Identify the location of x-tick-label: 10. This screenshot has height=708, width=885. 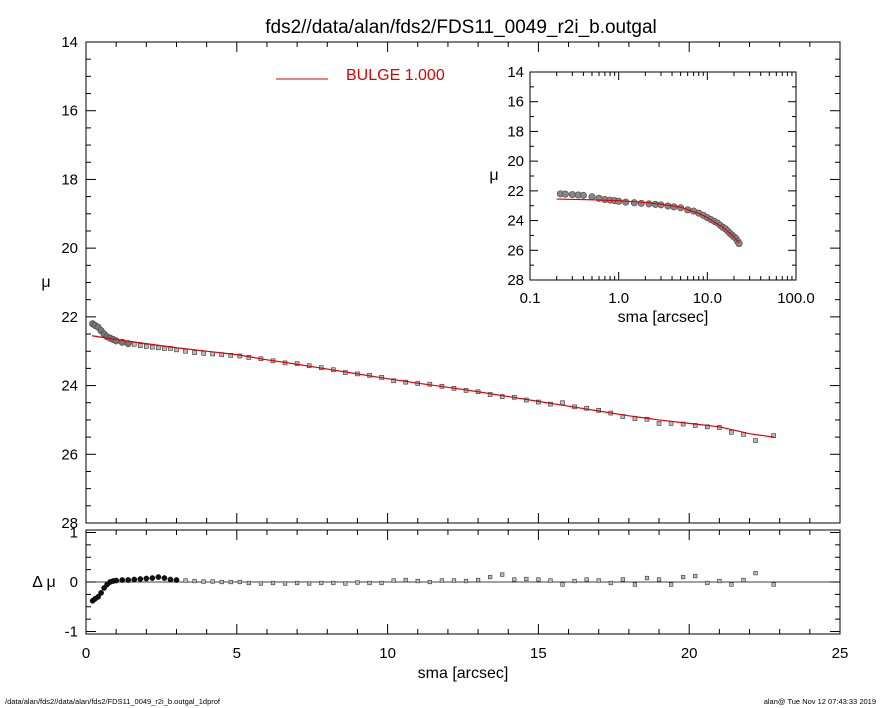
(387, 653).